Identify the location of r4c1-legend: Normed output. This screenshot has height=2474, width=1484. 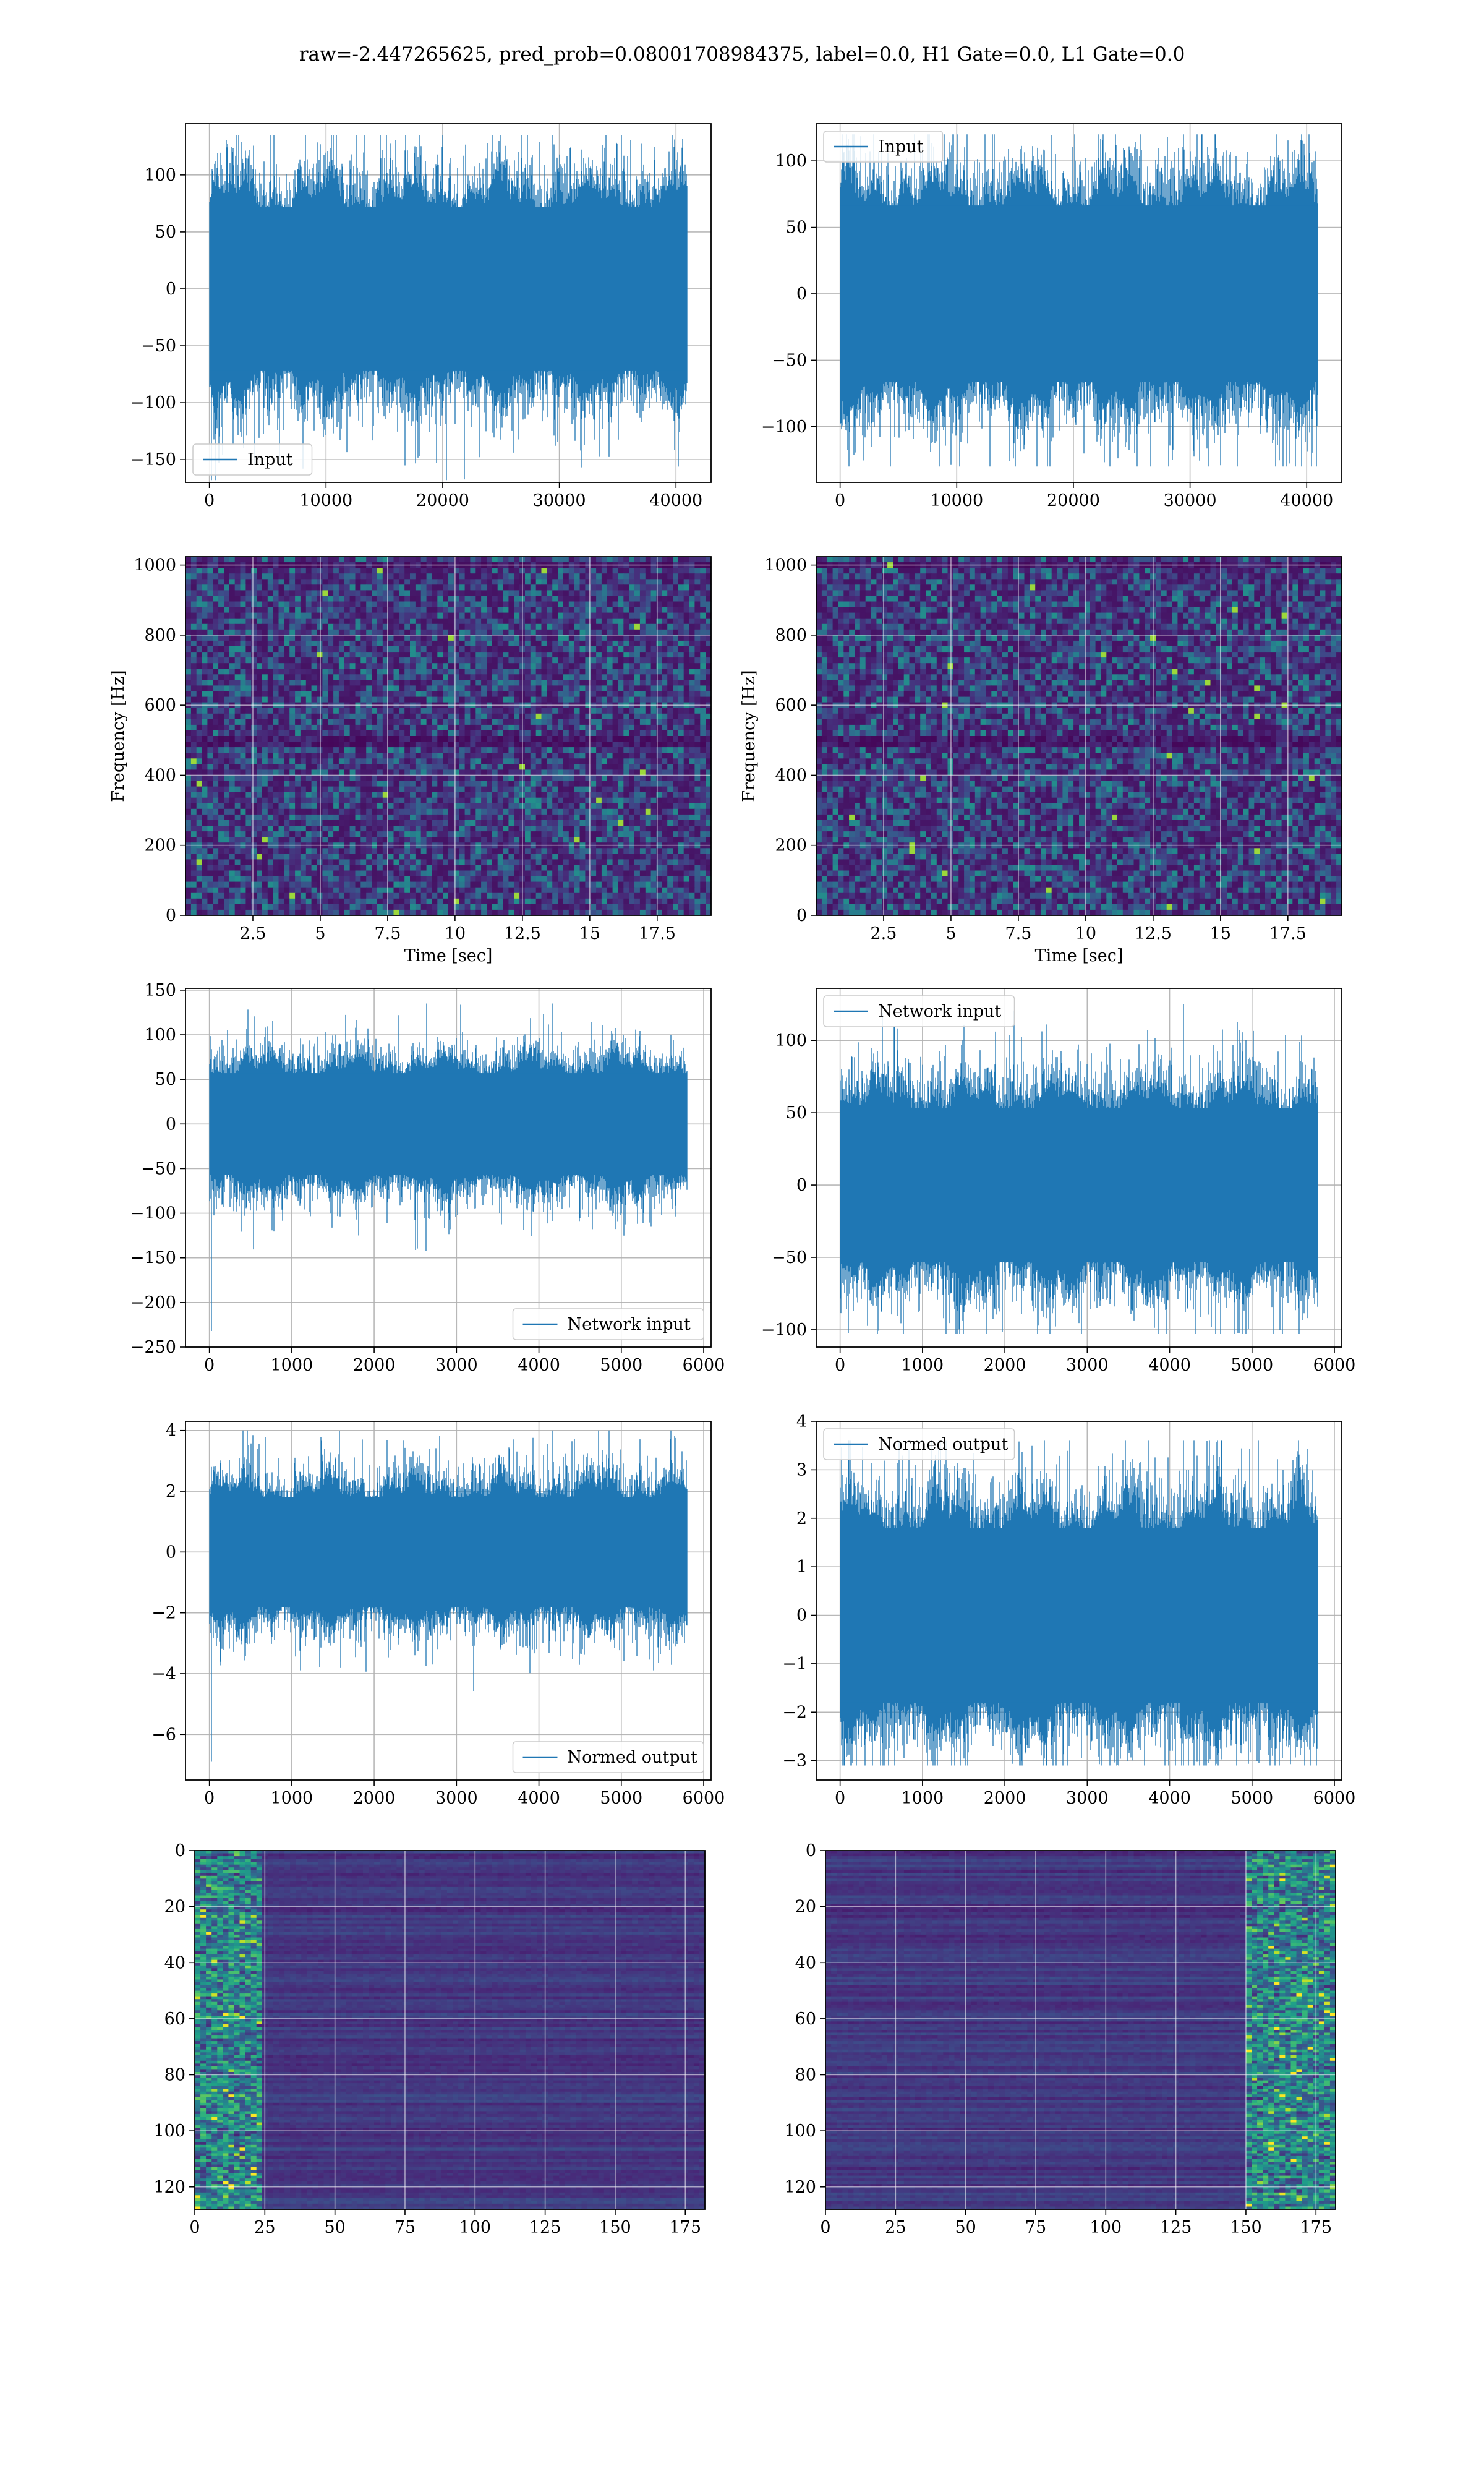
(608, 1757).